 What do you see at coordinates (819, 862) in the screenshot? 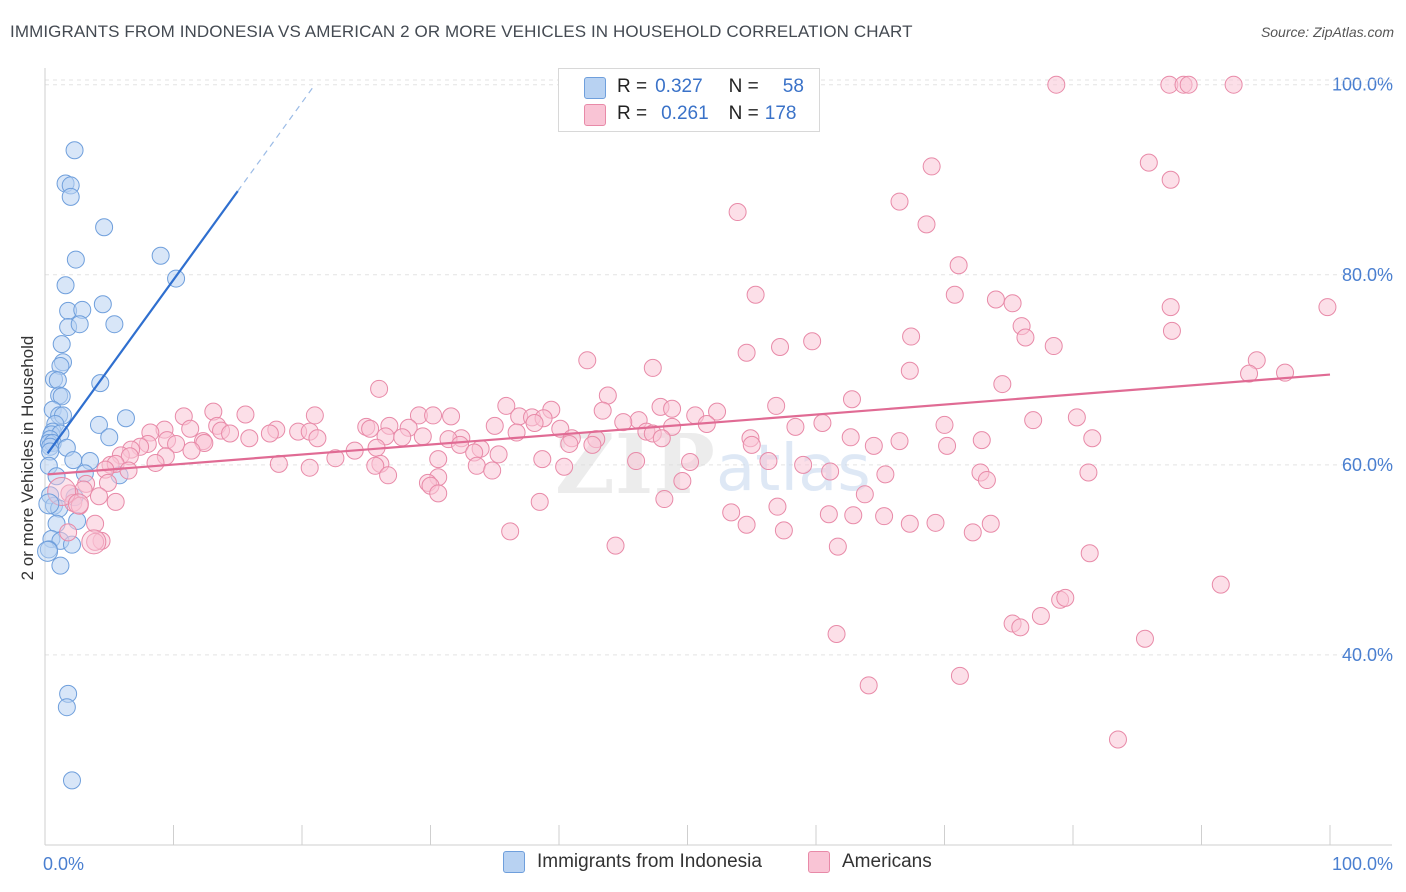
I see `bottom-legend-swatch-americans` at bounding box center [819, 862].